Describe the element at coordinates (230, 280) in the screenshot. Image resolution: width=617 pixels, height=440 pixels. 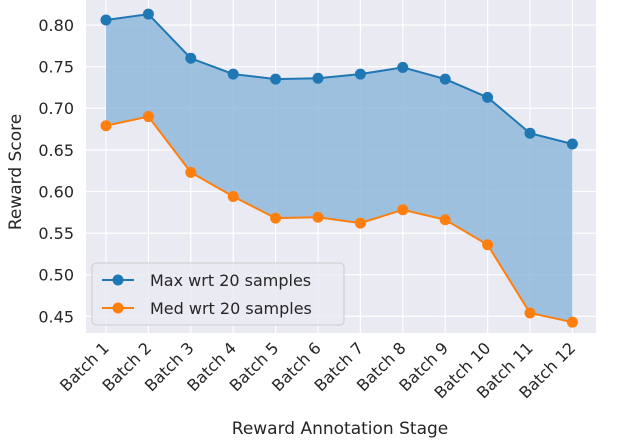
I see `legend-label-max: Max wrt 20 samples` at that location.